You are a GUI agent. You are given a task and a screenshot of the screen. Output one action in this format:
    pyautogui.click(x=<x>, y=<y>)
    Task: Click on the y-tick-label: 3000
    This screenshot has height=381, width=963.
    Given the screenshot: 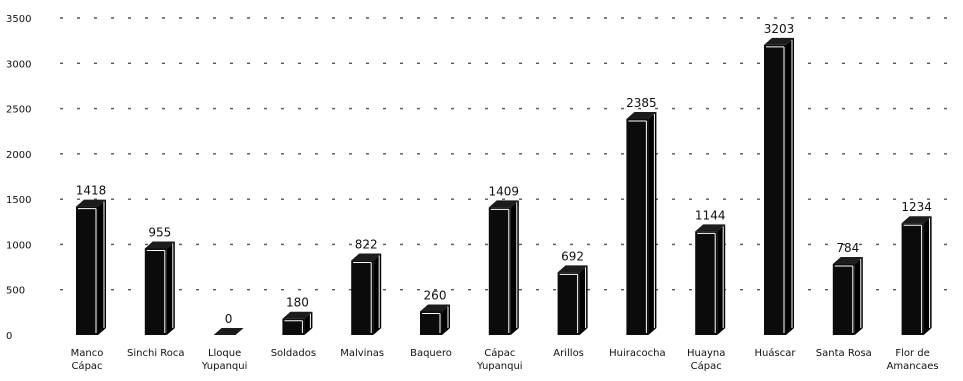 What is the action you would take?
    pyautogui.click(x=18, y=64)
    